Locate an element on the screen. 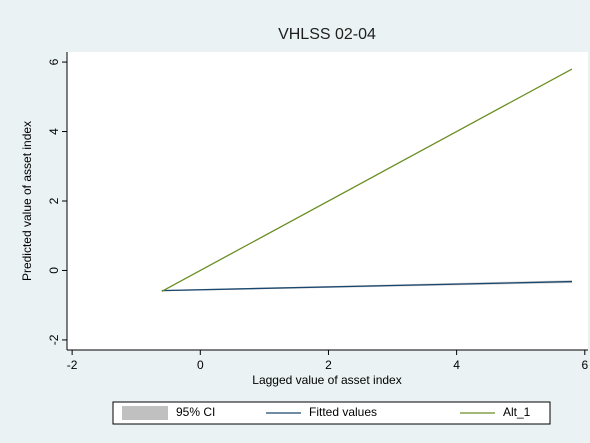  legend-label: Alt_1 is located at coordinates (517, 412).